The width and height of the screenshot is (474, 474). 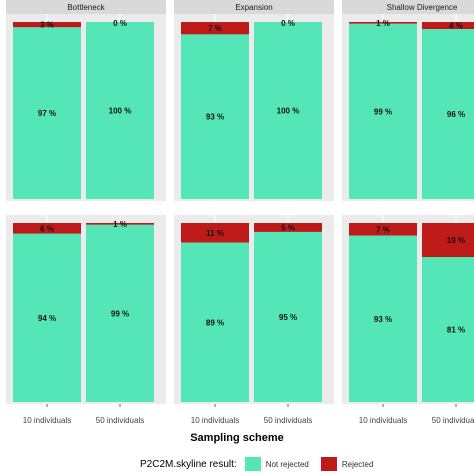 I want to click on label-rejected-expansion-row2-50-individuals: 5 %, so click(x=288, y=227).